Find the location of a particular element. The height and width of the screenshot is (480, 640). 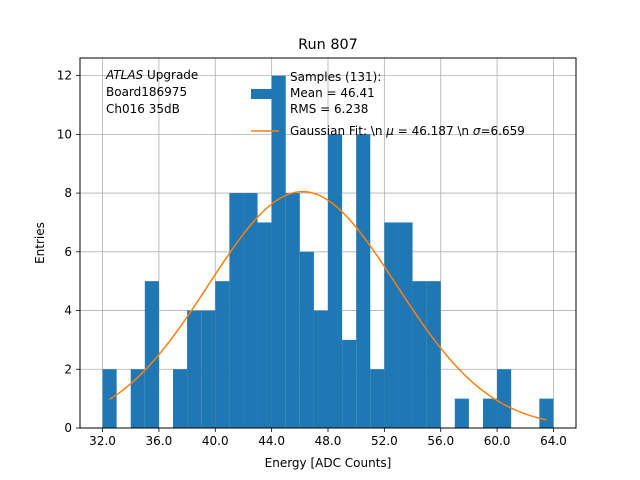

y-tick-label: 10 is located at coordinates (64, 134).